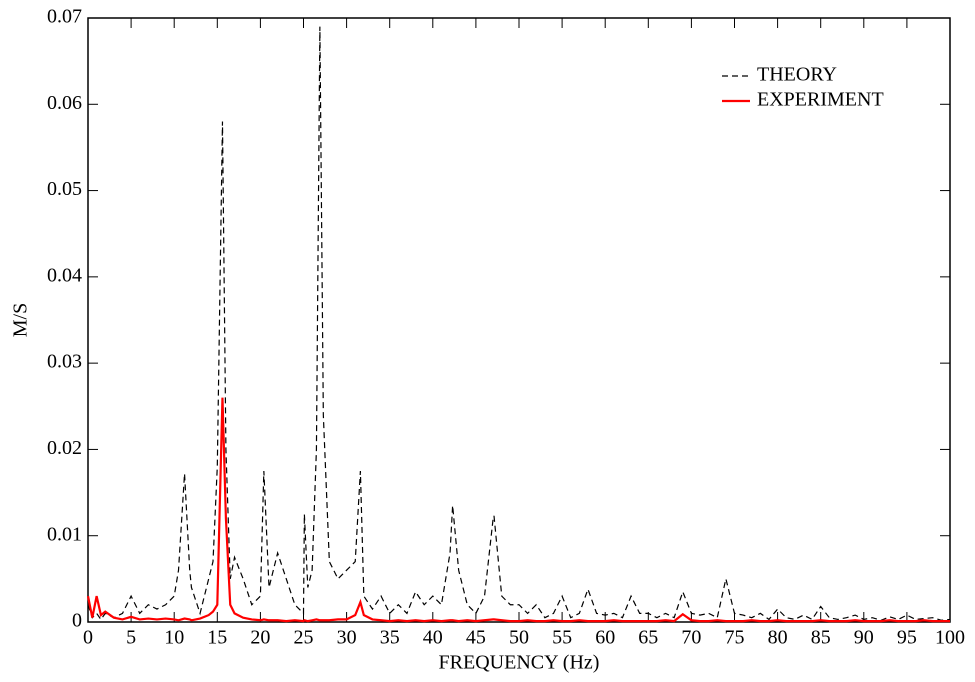 Image resolution: width=975 pixels, height=682 pixels. What do you see at coordinates (64, 17) in the screenshot?
I see `y-tick-label: 0.07` at bounding box center [64, 17].